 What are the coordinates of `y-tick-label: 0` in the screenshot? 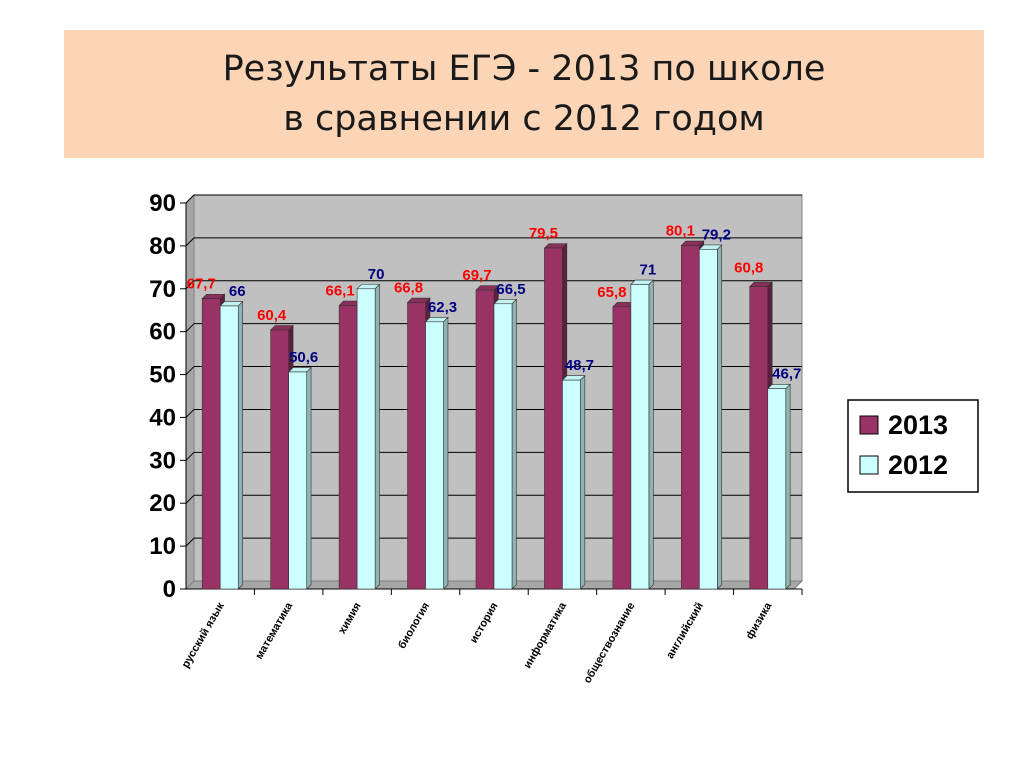 It's located at (169, 589).